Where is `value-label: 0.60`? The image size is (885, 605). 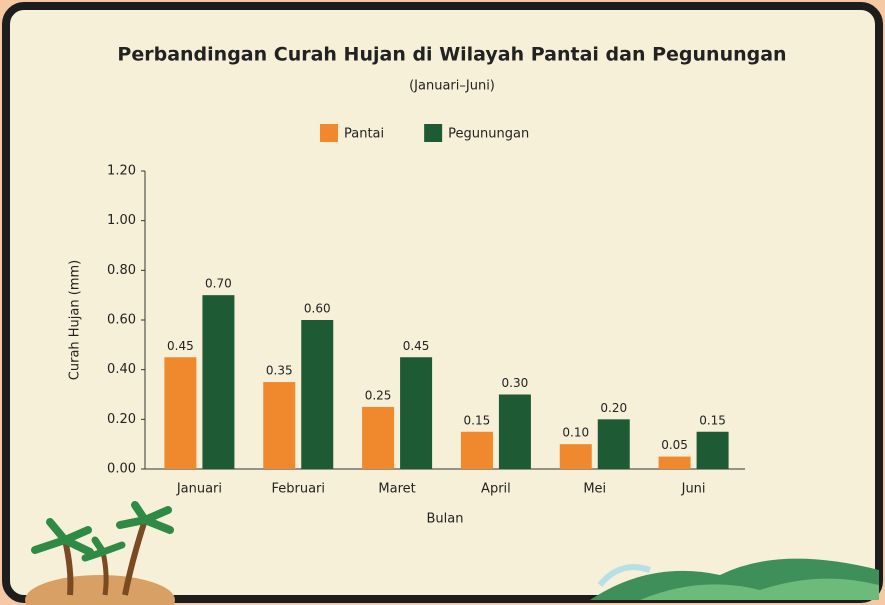 value-label: 0.60 is located at coordinates (317, 309).